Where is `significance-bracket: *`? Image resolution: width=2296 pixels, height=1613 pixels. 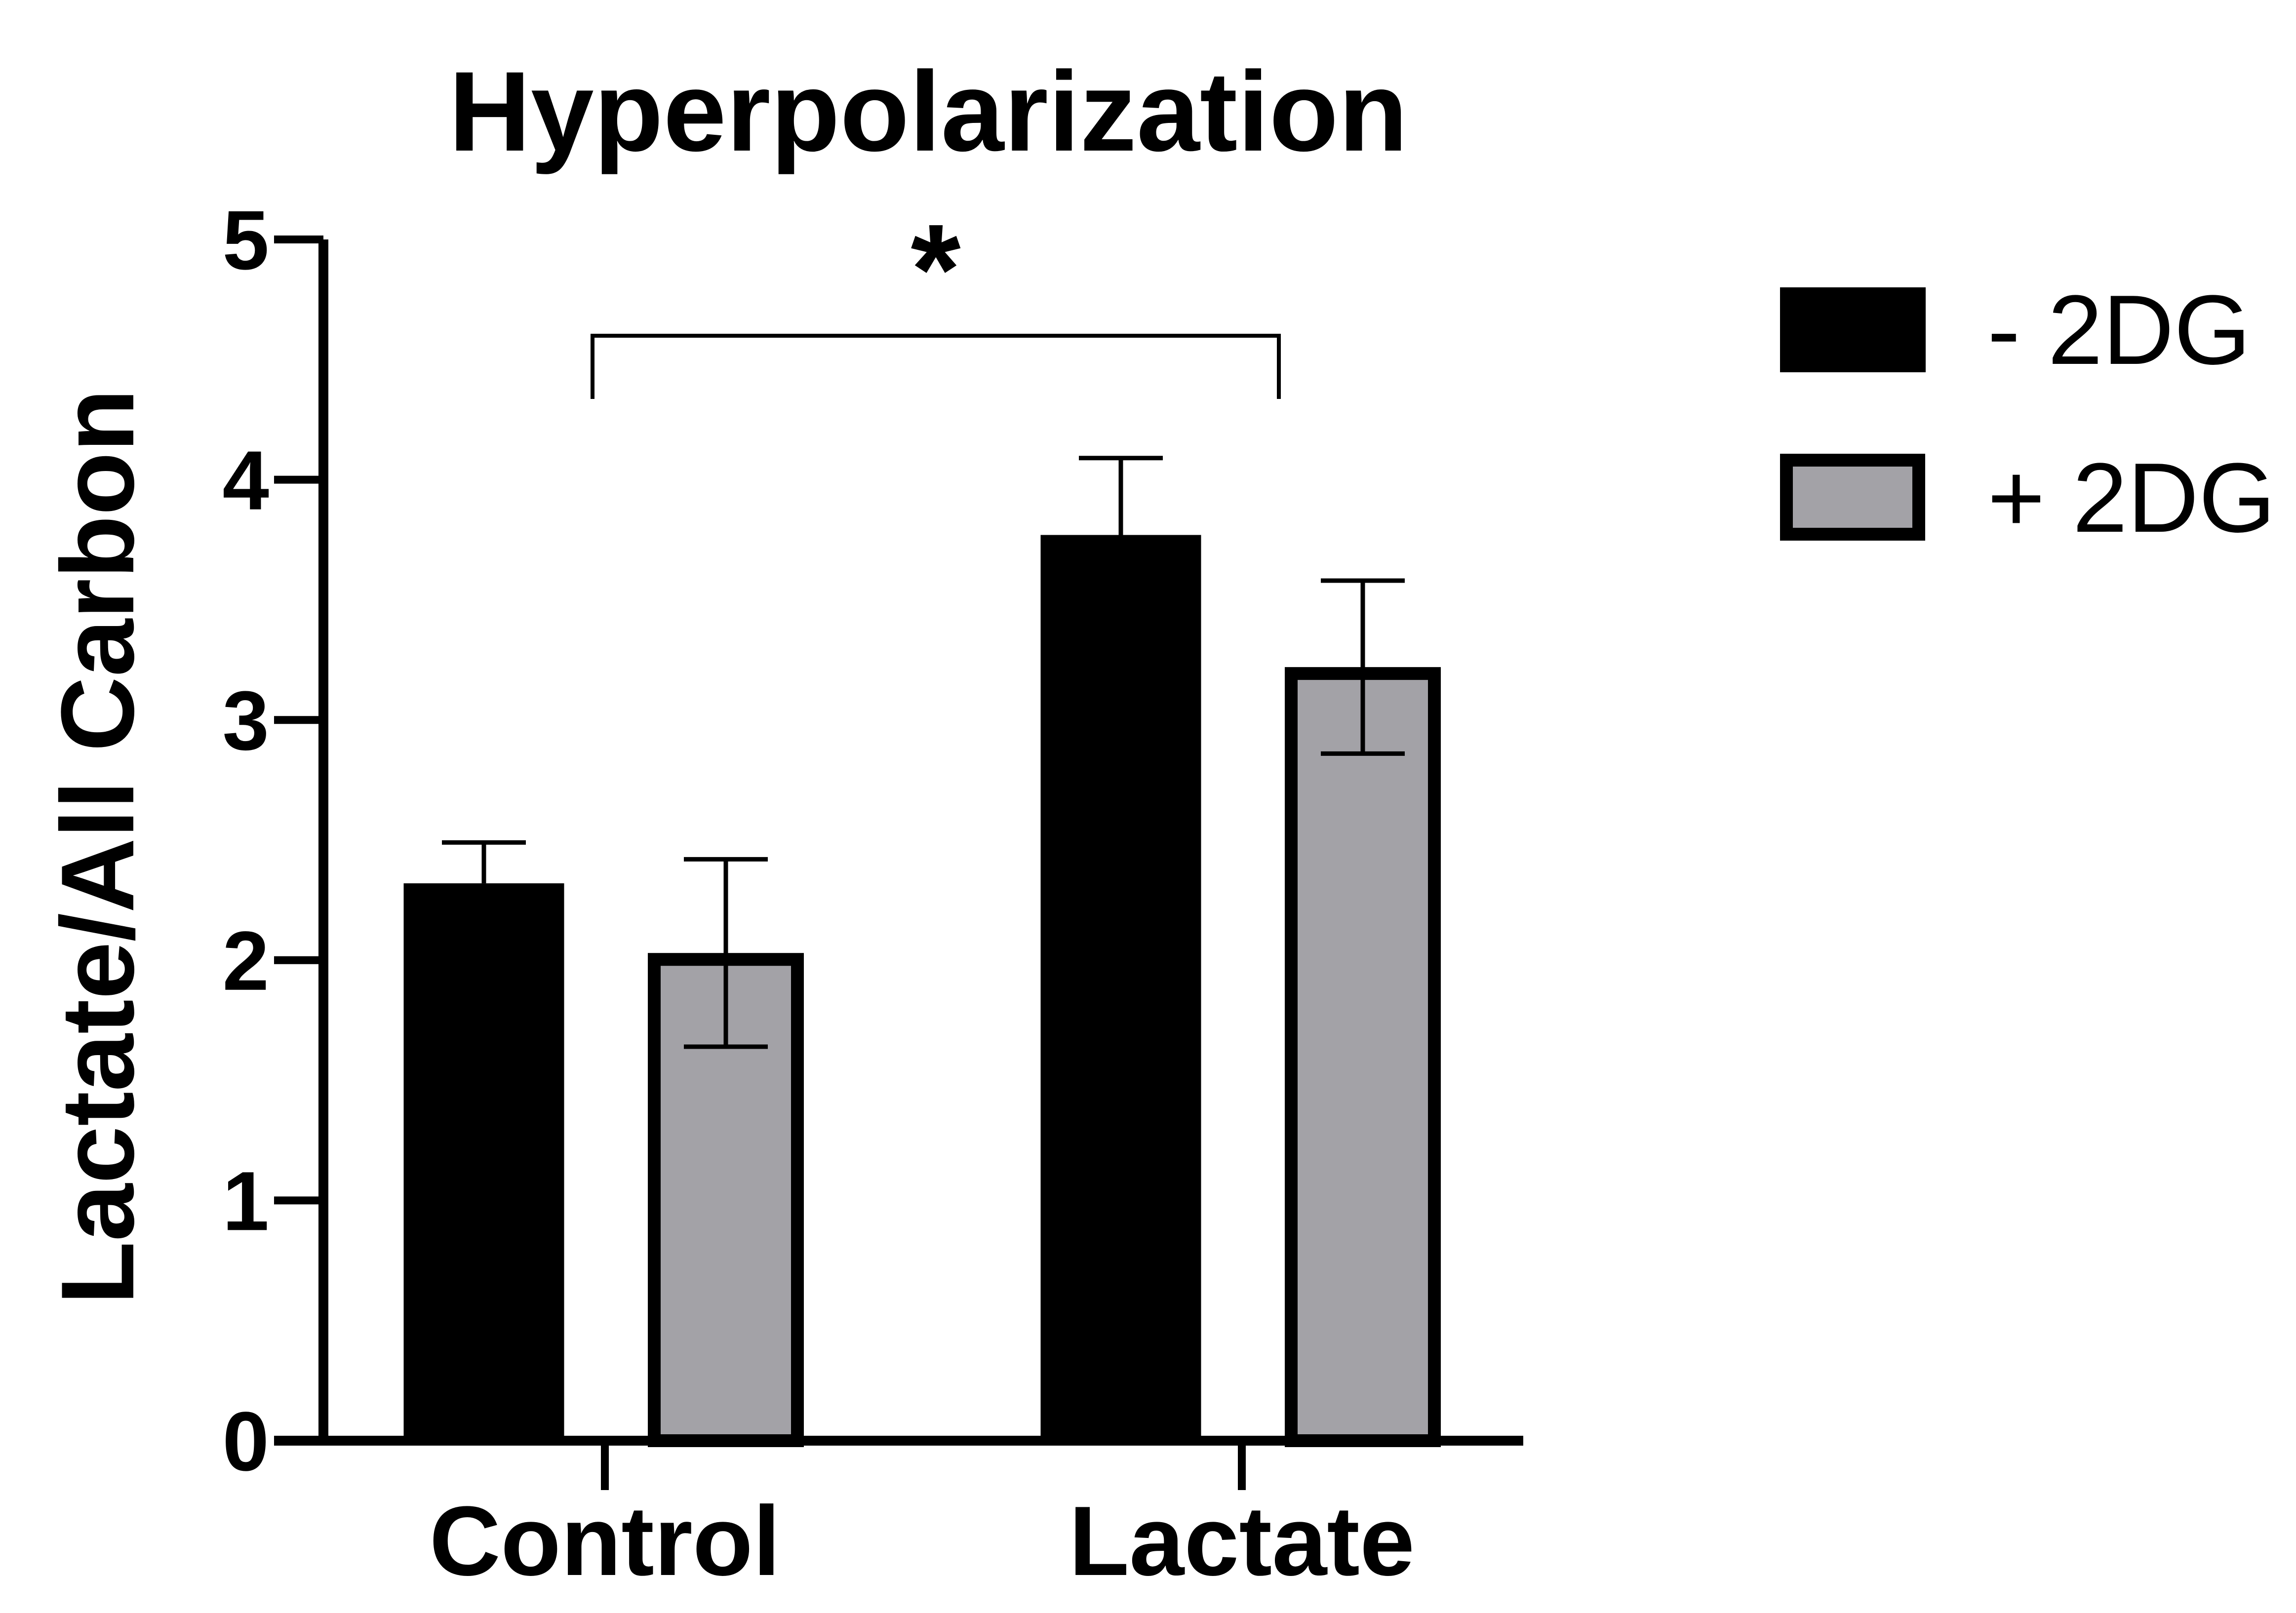
significance-bracket: * is located at coordinates (936, 299).